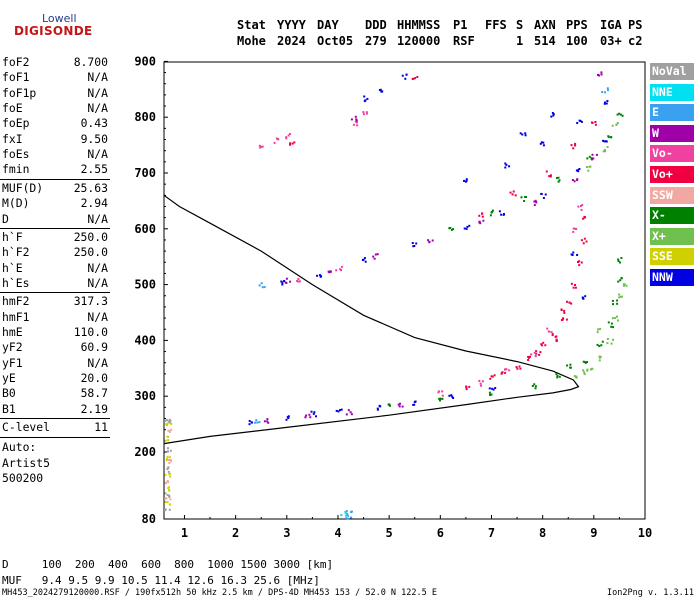 The image size is (700, 600). Describe the element at coordinates (55, 77) in the screenshot. I see `parameter-row: foF1 N/A` at that location.